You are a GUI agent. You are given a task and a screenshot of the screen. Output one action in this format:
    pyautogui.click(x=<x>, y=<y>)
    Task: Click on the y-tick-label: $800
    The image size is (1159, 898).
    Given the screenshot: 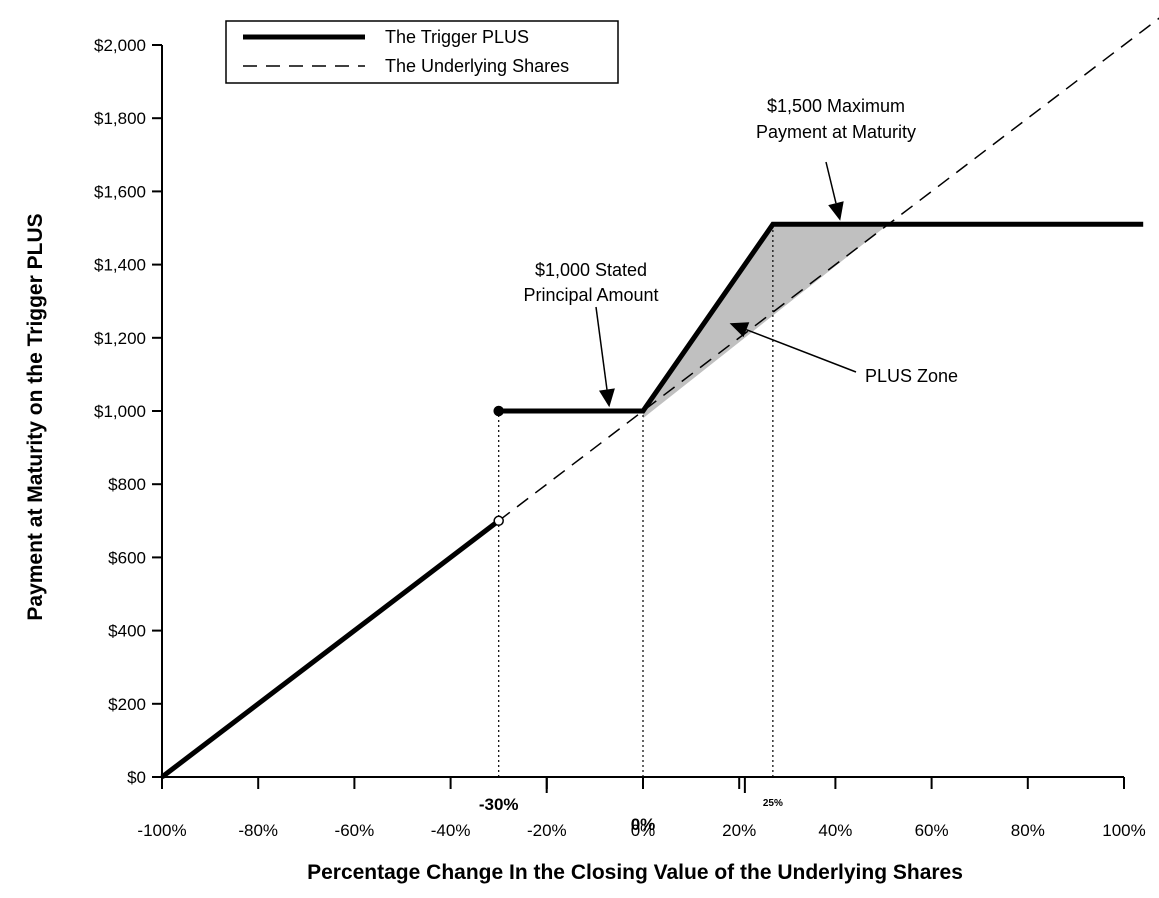 What is the action you would take?
    pyautogui.click(x=127, y=484)
    